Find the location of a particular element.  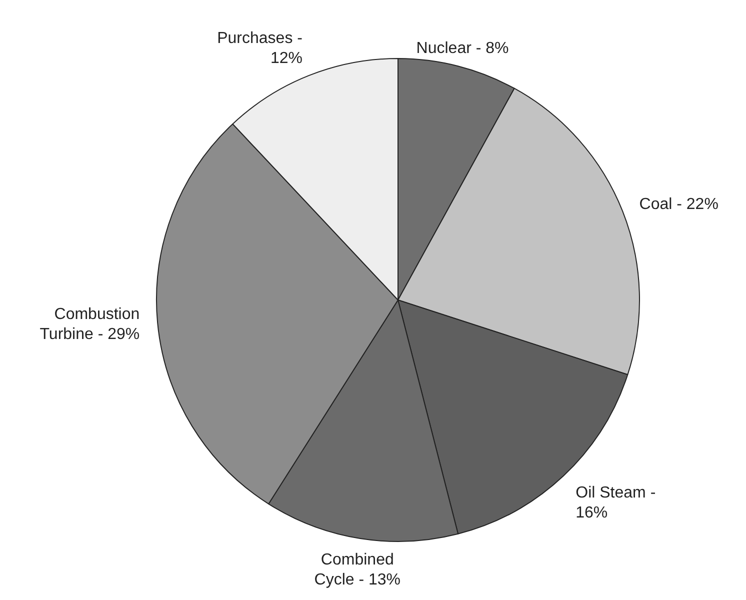

slice-label: Oil Steam - 16% is located at coordinates (616, 503).